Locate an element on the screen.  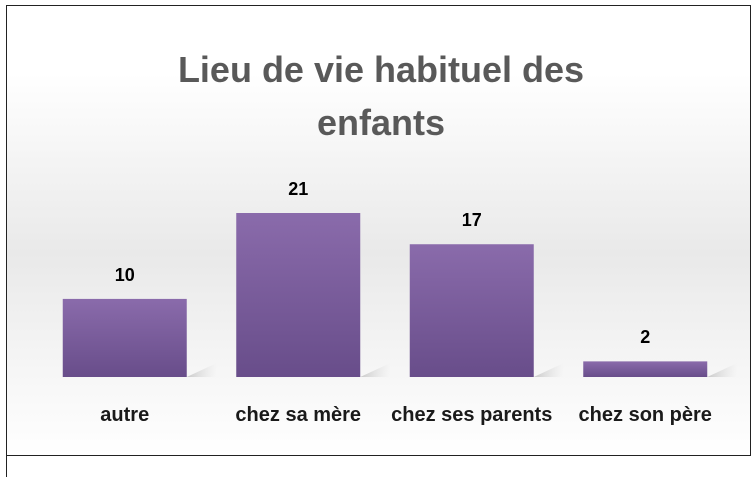
data-label: 21 is located at coordinates (298, 189).